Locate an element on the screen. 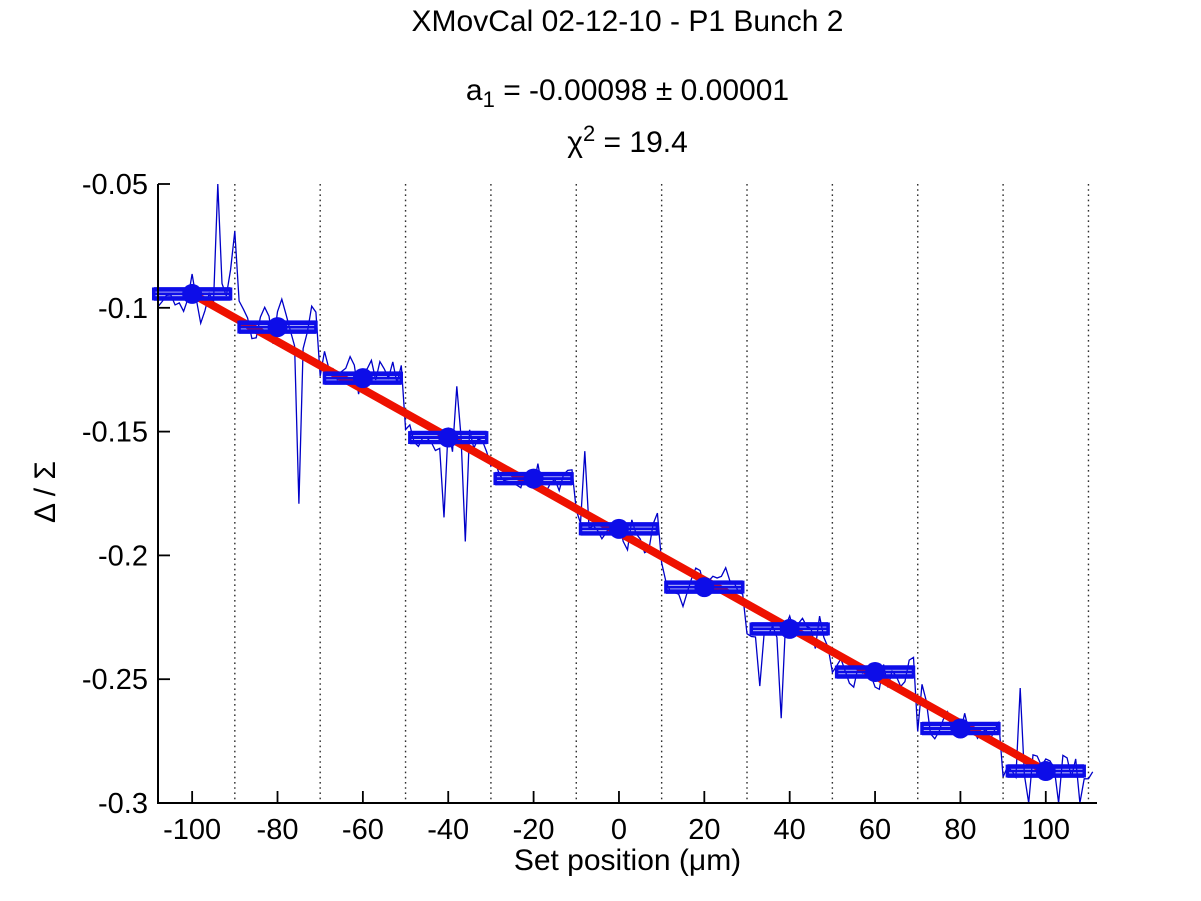 The image size is (1201, 901). y-tick-label: -0.15 is located at coordinates (115, 433).